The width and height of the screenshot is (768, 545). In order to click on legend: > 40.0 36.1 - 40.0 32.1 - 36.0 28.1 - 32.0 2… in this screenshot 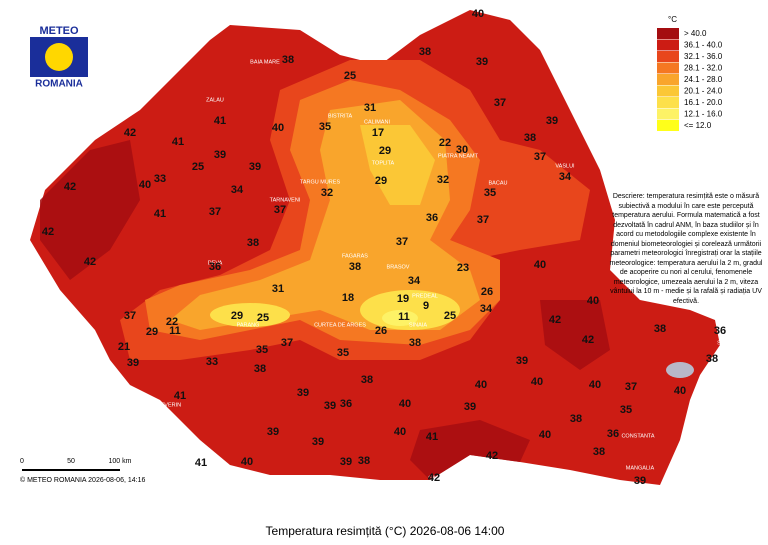, I will do `click(690, 79)`.